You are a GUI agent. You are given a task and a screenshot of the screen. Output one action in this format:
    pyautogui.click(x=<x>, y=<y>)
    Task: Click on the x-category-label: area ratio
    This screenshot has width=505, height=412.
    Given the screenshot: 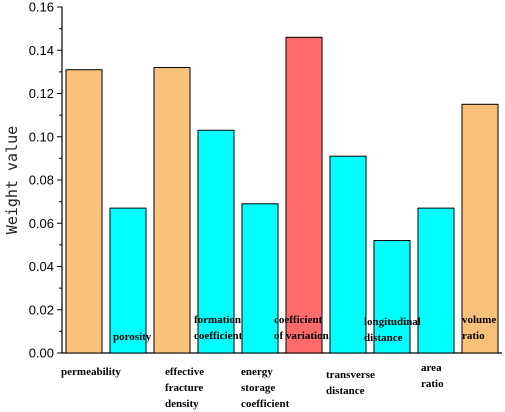 What is the action you would take?
    pyautogui.click(x=432, y=376)
    